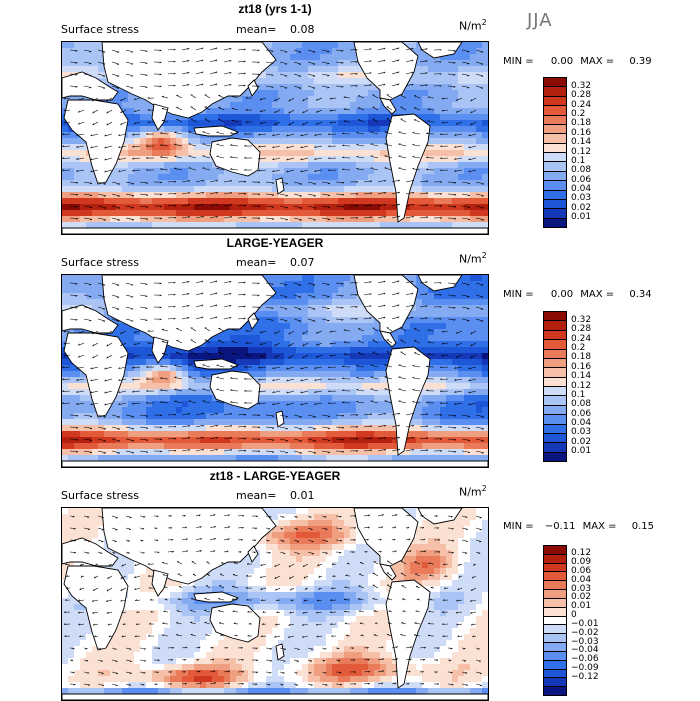 Image resolution: width=700 pixels, height=701 pixels. I want to click on max-value: 0.34, so click(640, 294).